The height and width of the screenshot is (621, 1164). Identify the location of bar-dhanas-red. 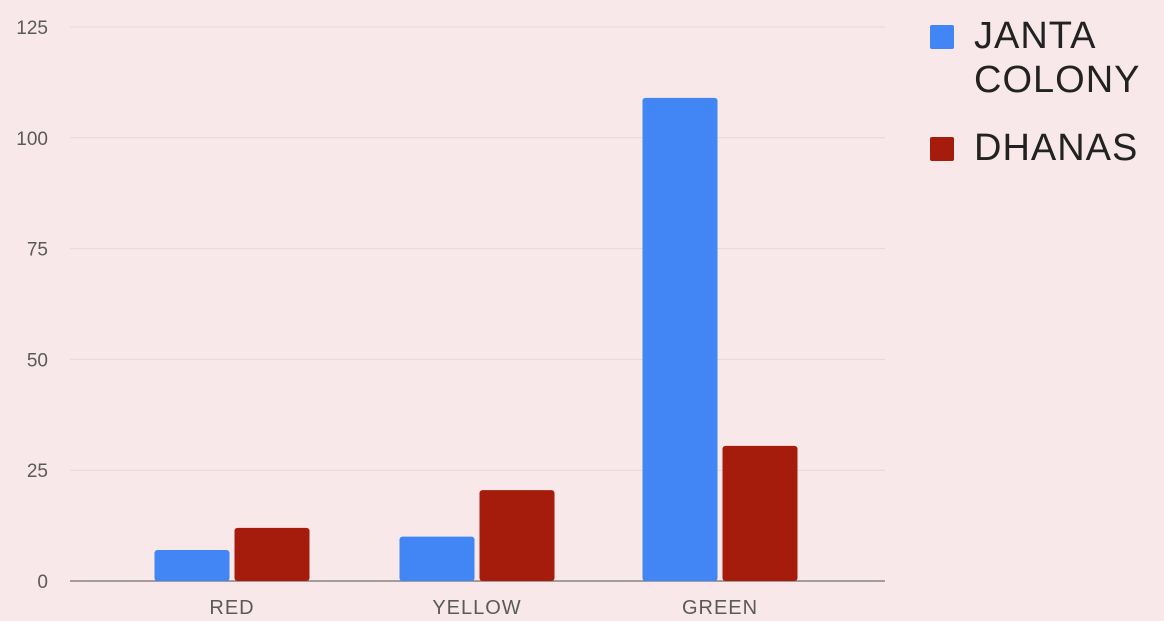
(272, 554).